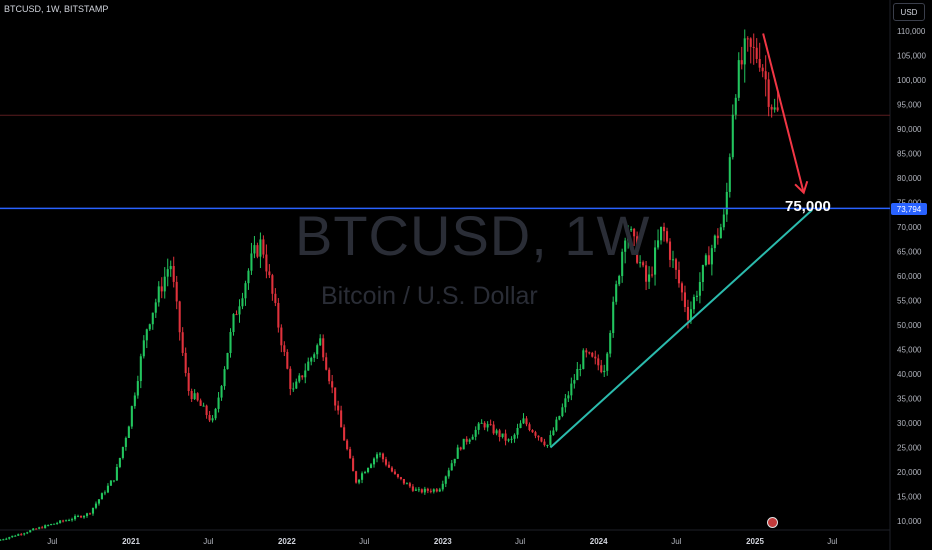  What do you see at coordinates (909, 12) in the screenshot?
I see `currency-button: USD` at bounding box center [909, 12].